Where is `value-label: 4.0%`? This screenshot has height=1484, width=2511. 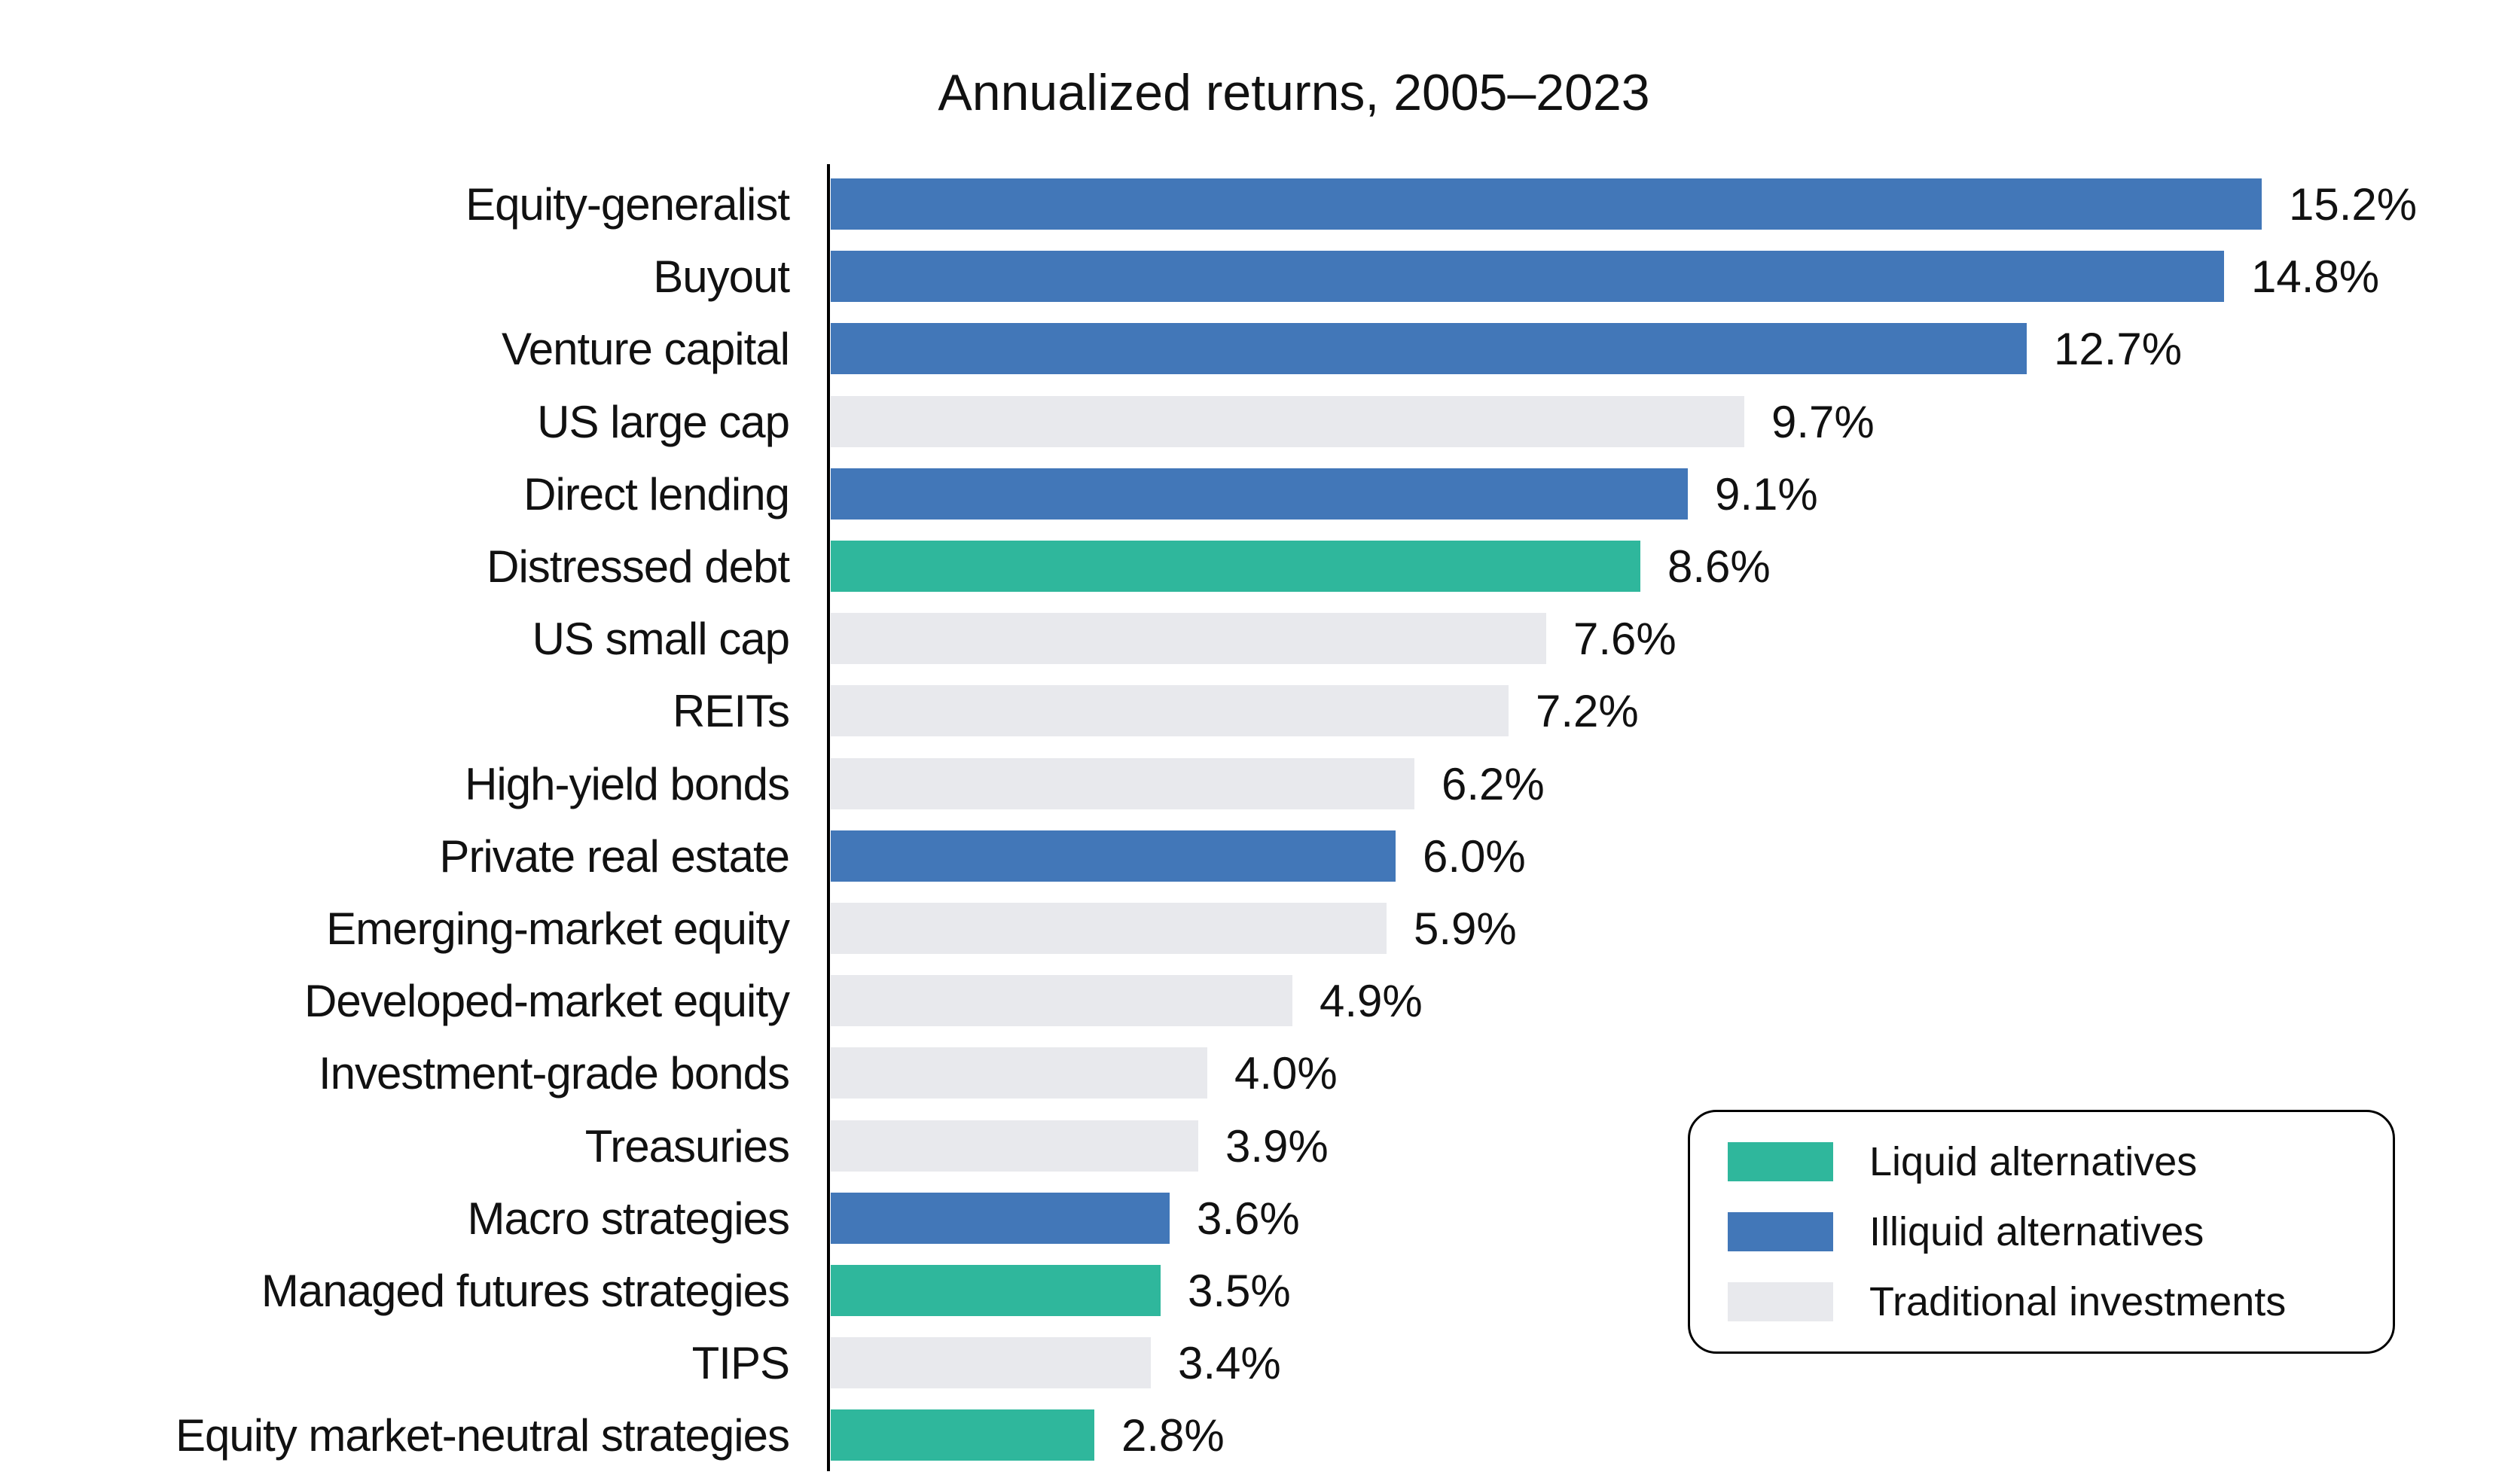 value-label: 4.0% is located at coordinates (1286, 1073).